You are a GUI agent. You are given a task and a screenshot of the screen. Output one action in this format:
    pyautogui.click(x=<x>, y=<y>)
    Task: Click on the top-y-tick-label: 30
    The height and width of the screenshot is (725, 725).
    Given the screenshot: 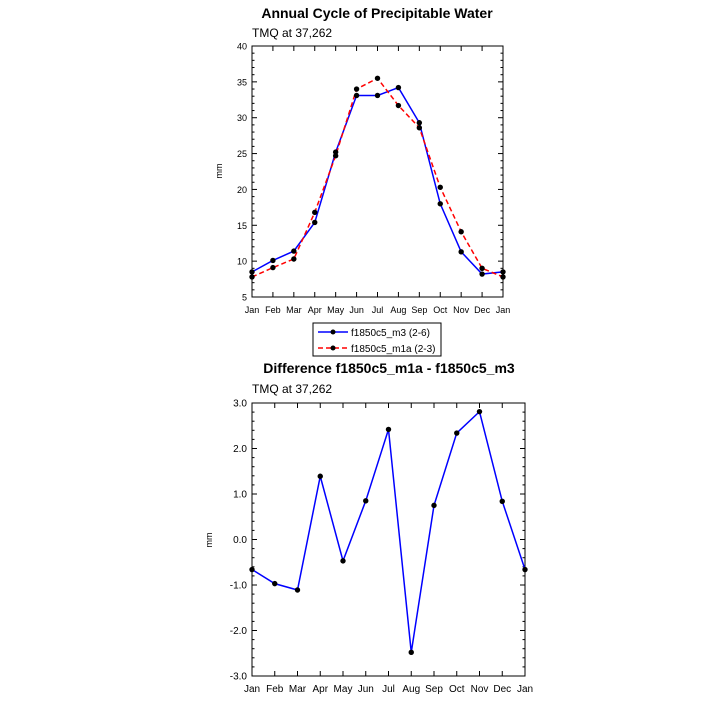 What is the action you would take?
    pyautogui.click(x=242, y=118)
    